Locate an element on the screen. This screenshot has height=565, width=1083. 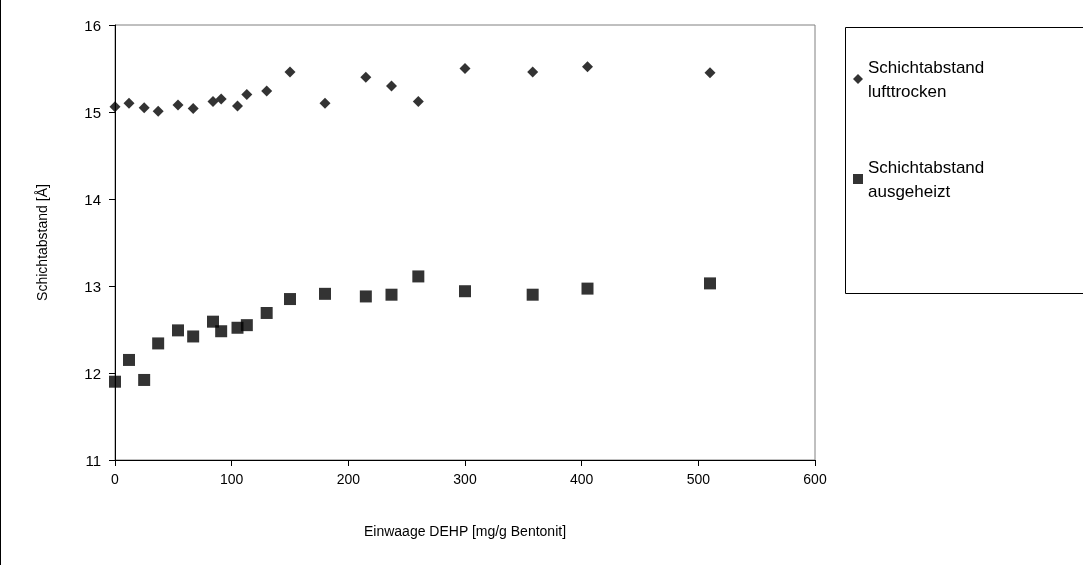
y-tick-label: 13 is located at coordinates (92, 286).